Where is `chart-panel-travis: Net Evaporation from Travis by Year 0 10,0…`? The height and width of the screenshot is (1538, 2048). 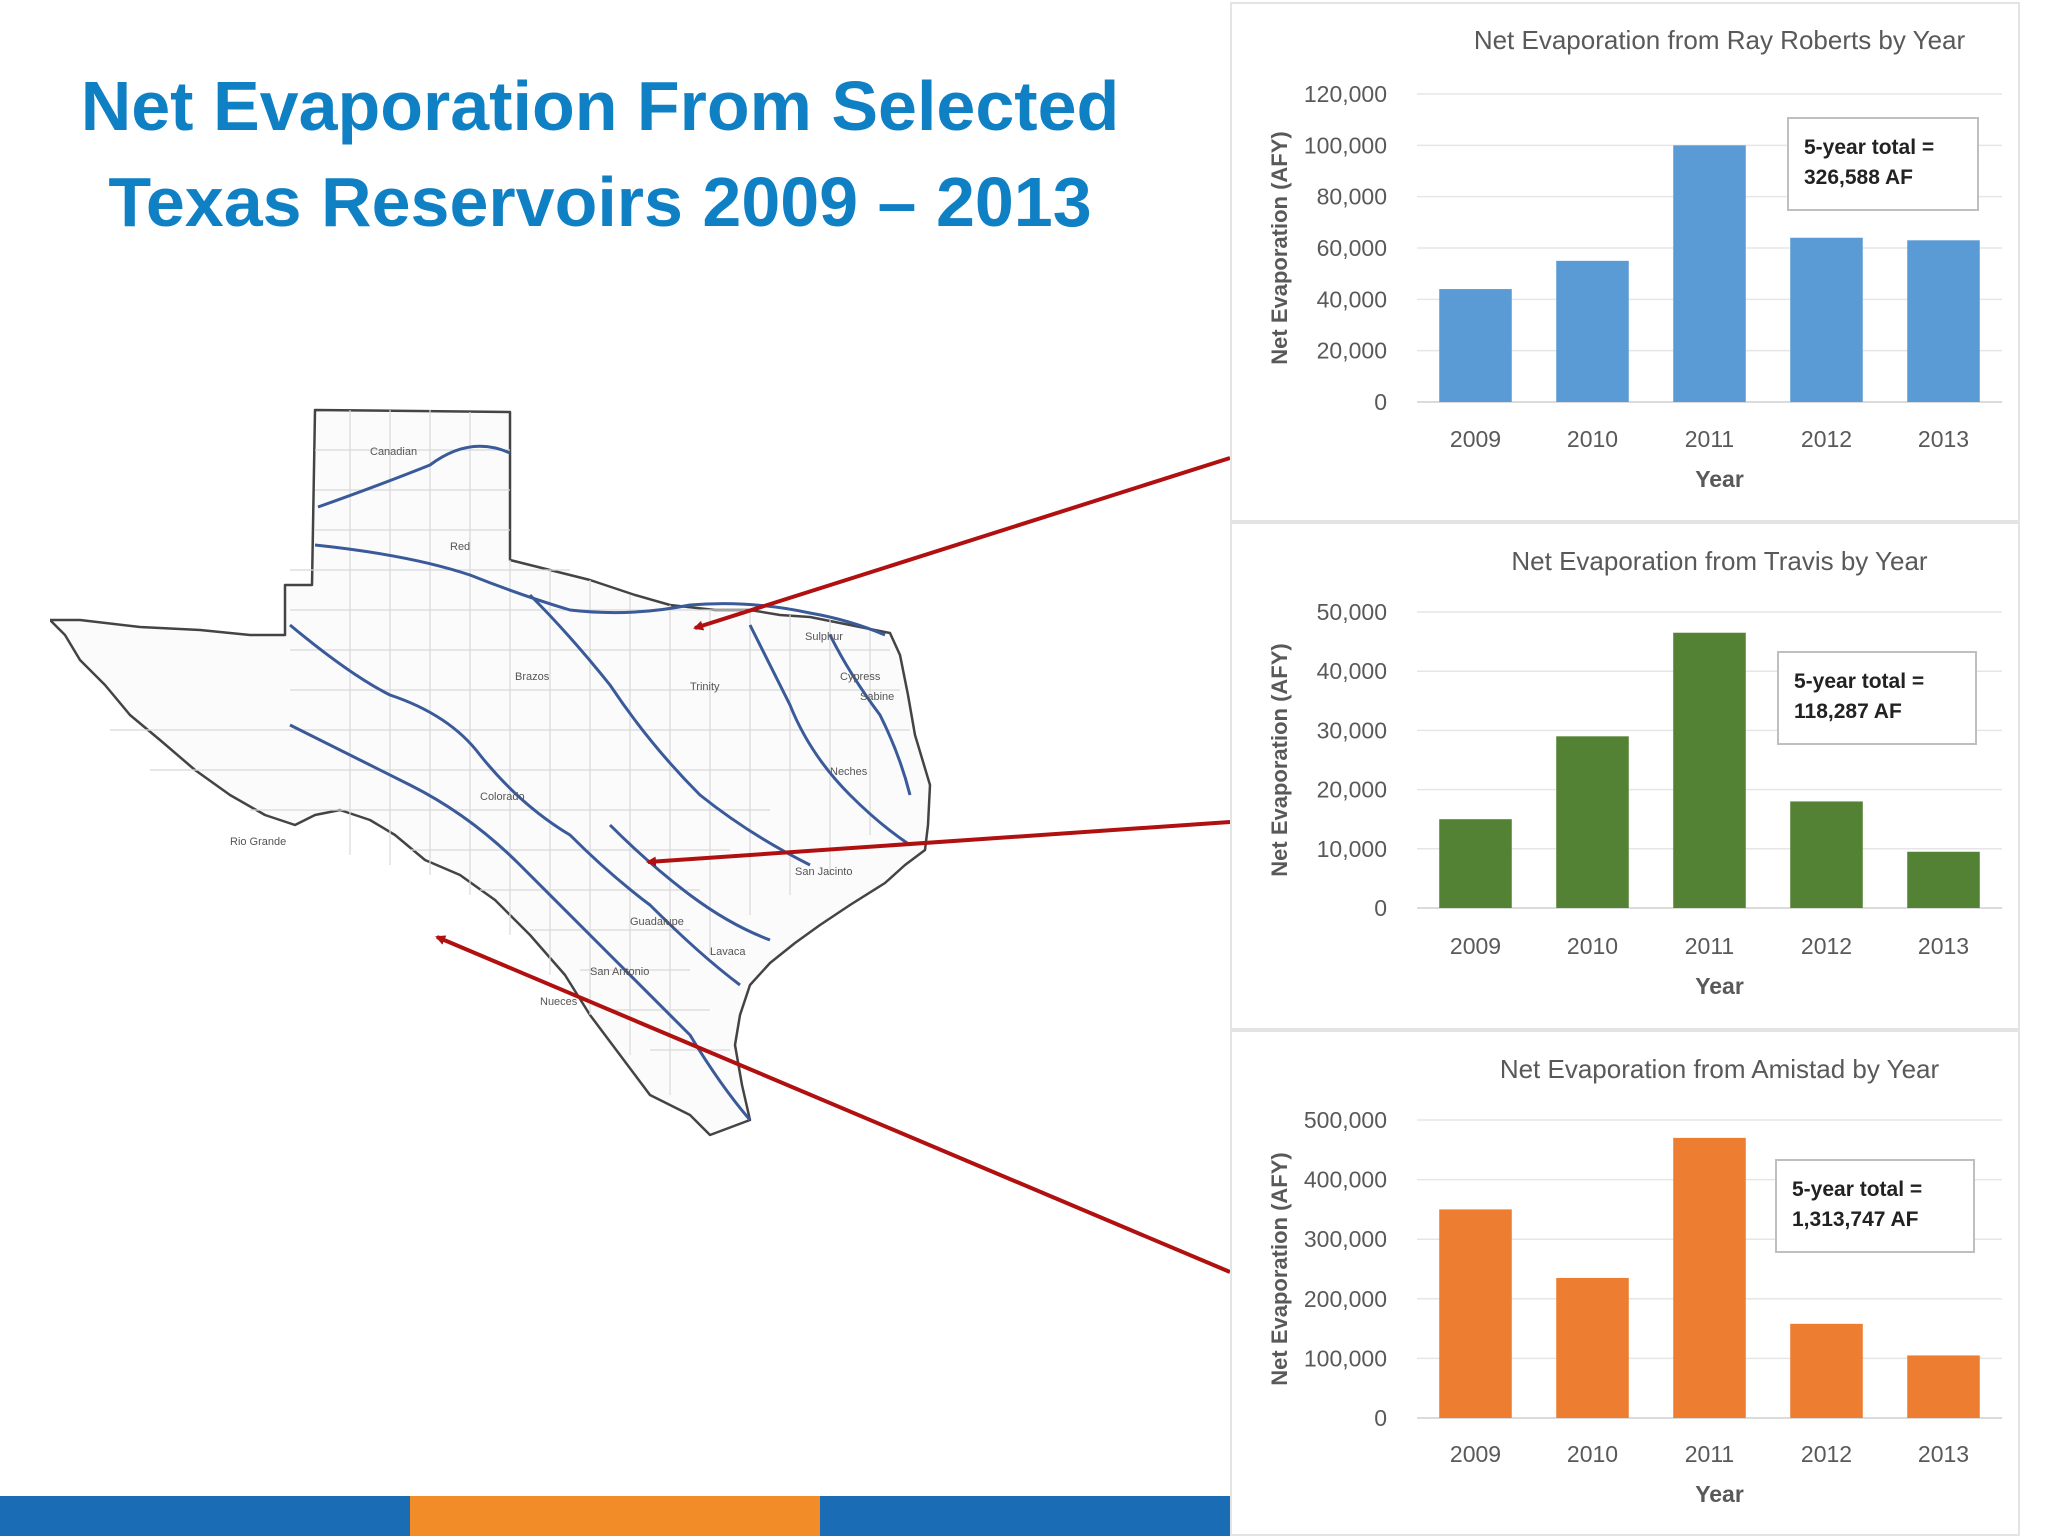 chart-panel-travis: Net Evaporation from Travis by Year 0 10,0… is located at coordinates (1625, 776).